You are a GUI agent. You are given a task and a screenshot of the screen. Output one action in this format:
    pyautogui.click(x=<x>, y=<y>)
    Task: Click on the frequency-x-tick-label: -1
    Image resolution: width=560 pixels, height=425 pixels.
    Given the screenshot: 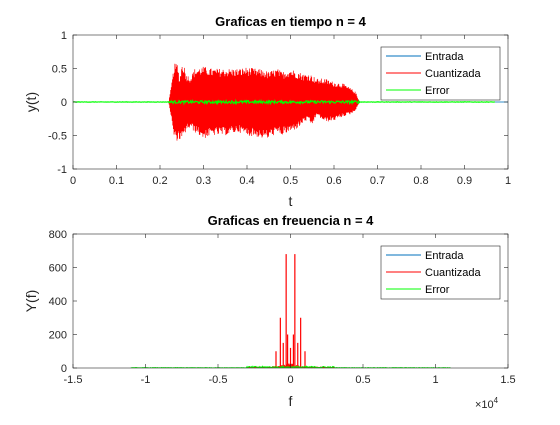 What is the action you would take?
    pyautogui.click(x=146, y=380)
    